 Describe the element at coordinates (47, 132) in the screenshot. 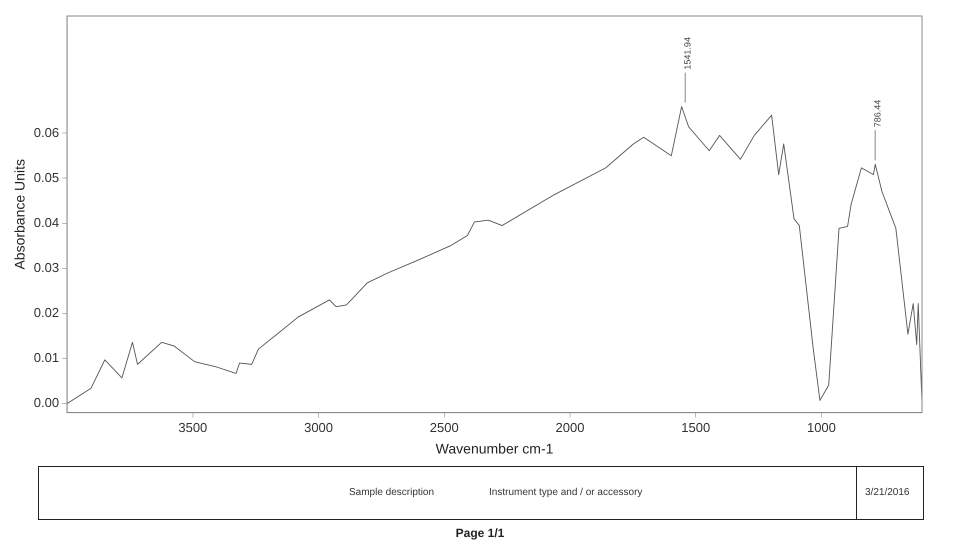

I see `y-tick-label: 0.06` at that location.